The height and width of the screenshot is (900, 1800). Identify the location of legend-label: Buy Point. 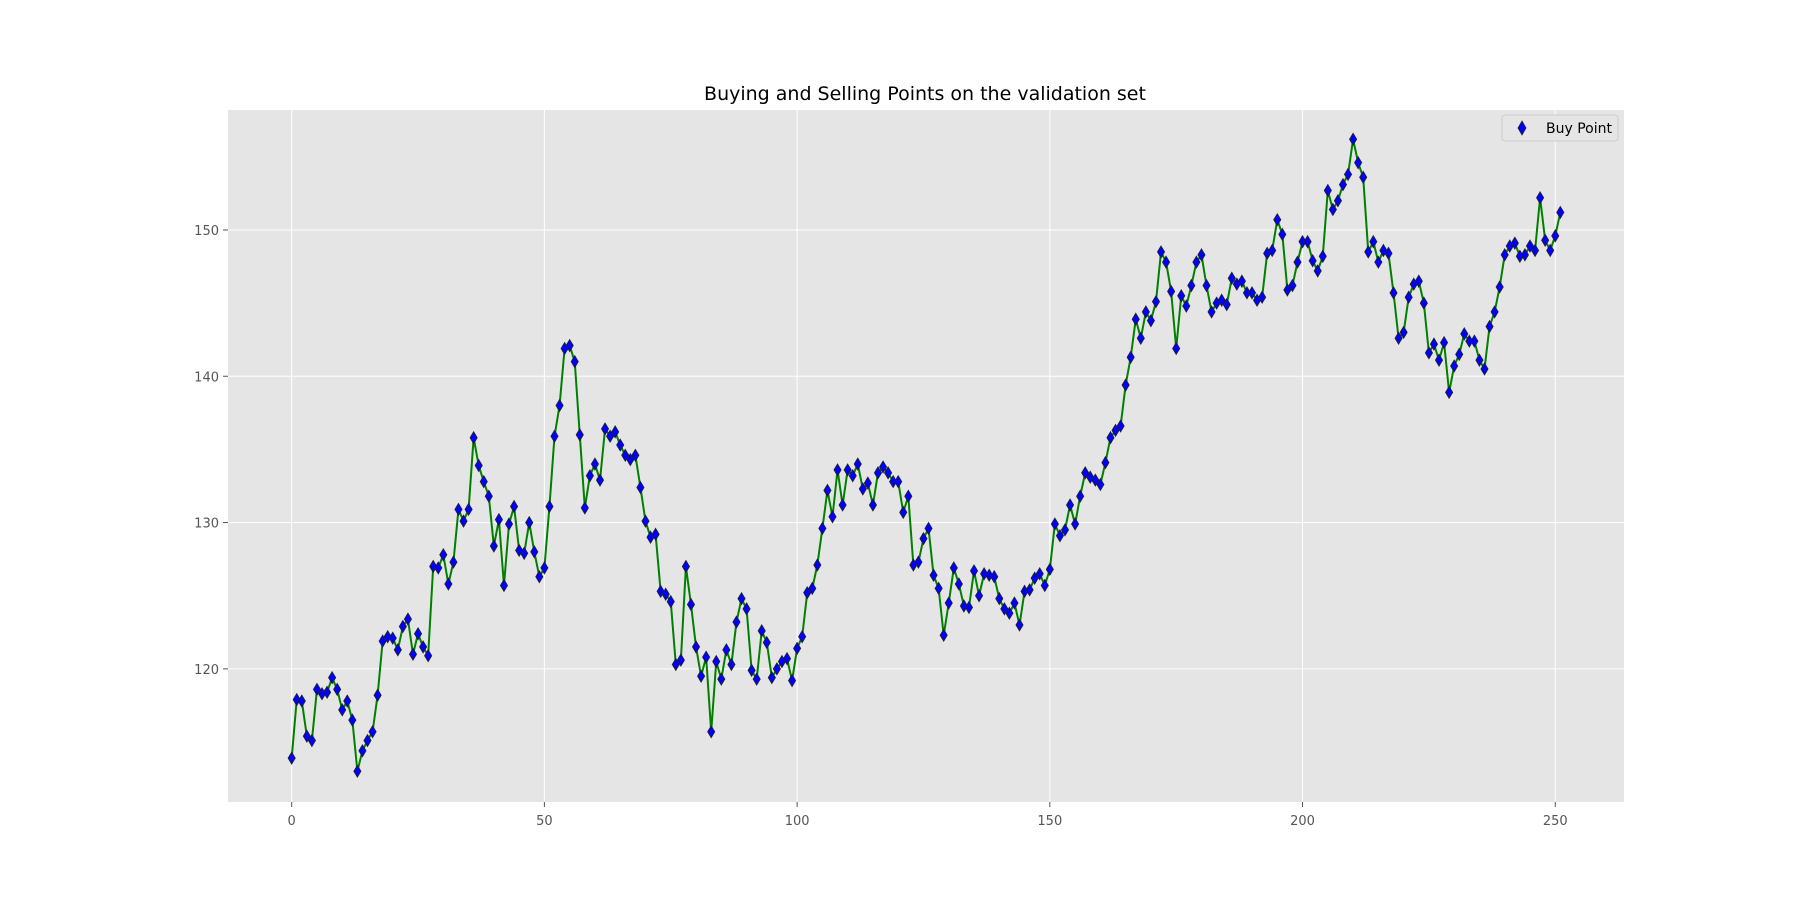
(1579, 129).